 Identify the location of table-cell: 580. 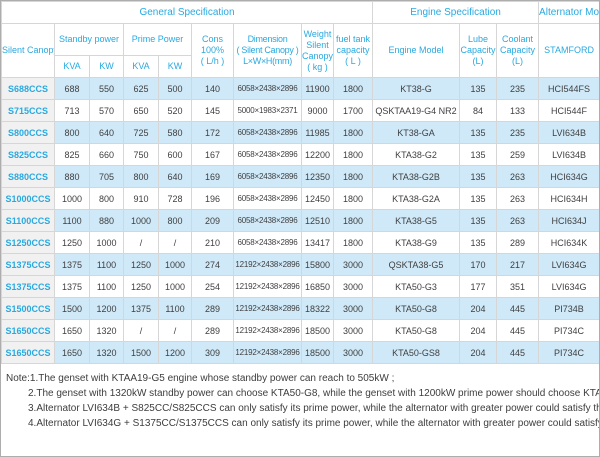
(175, 132).